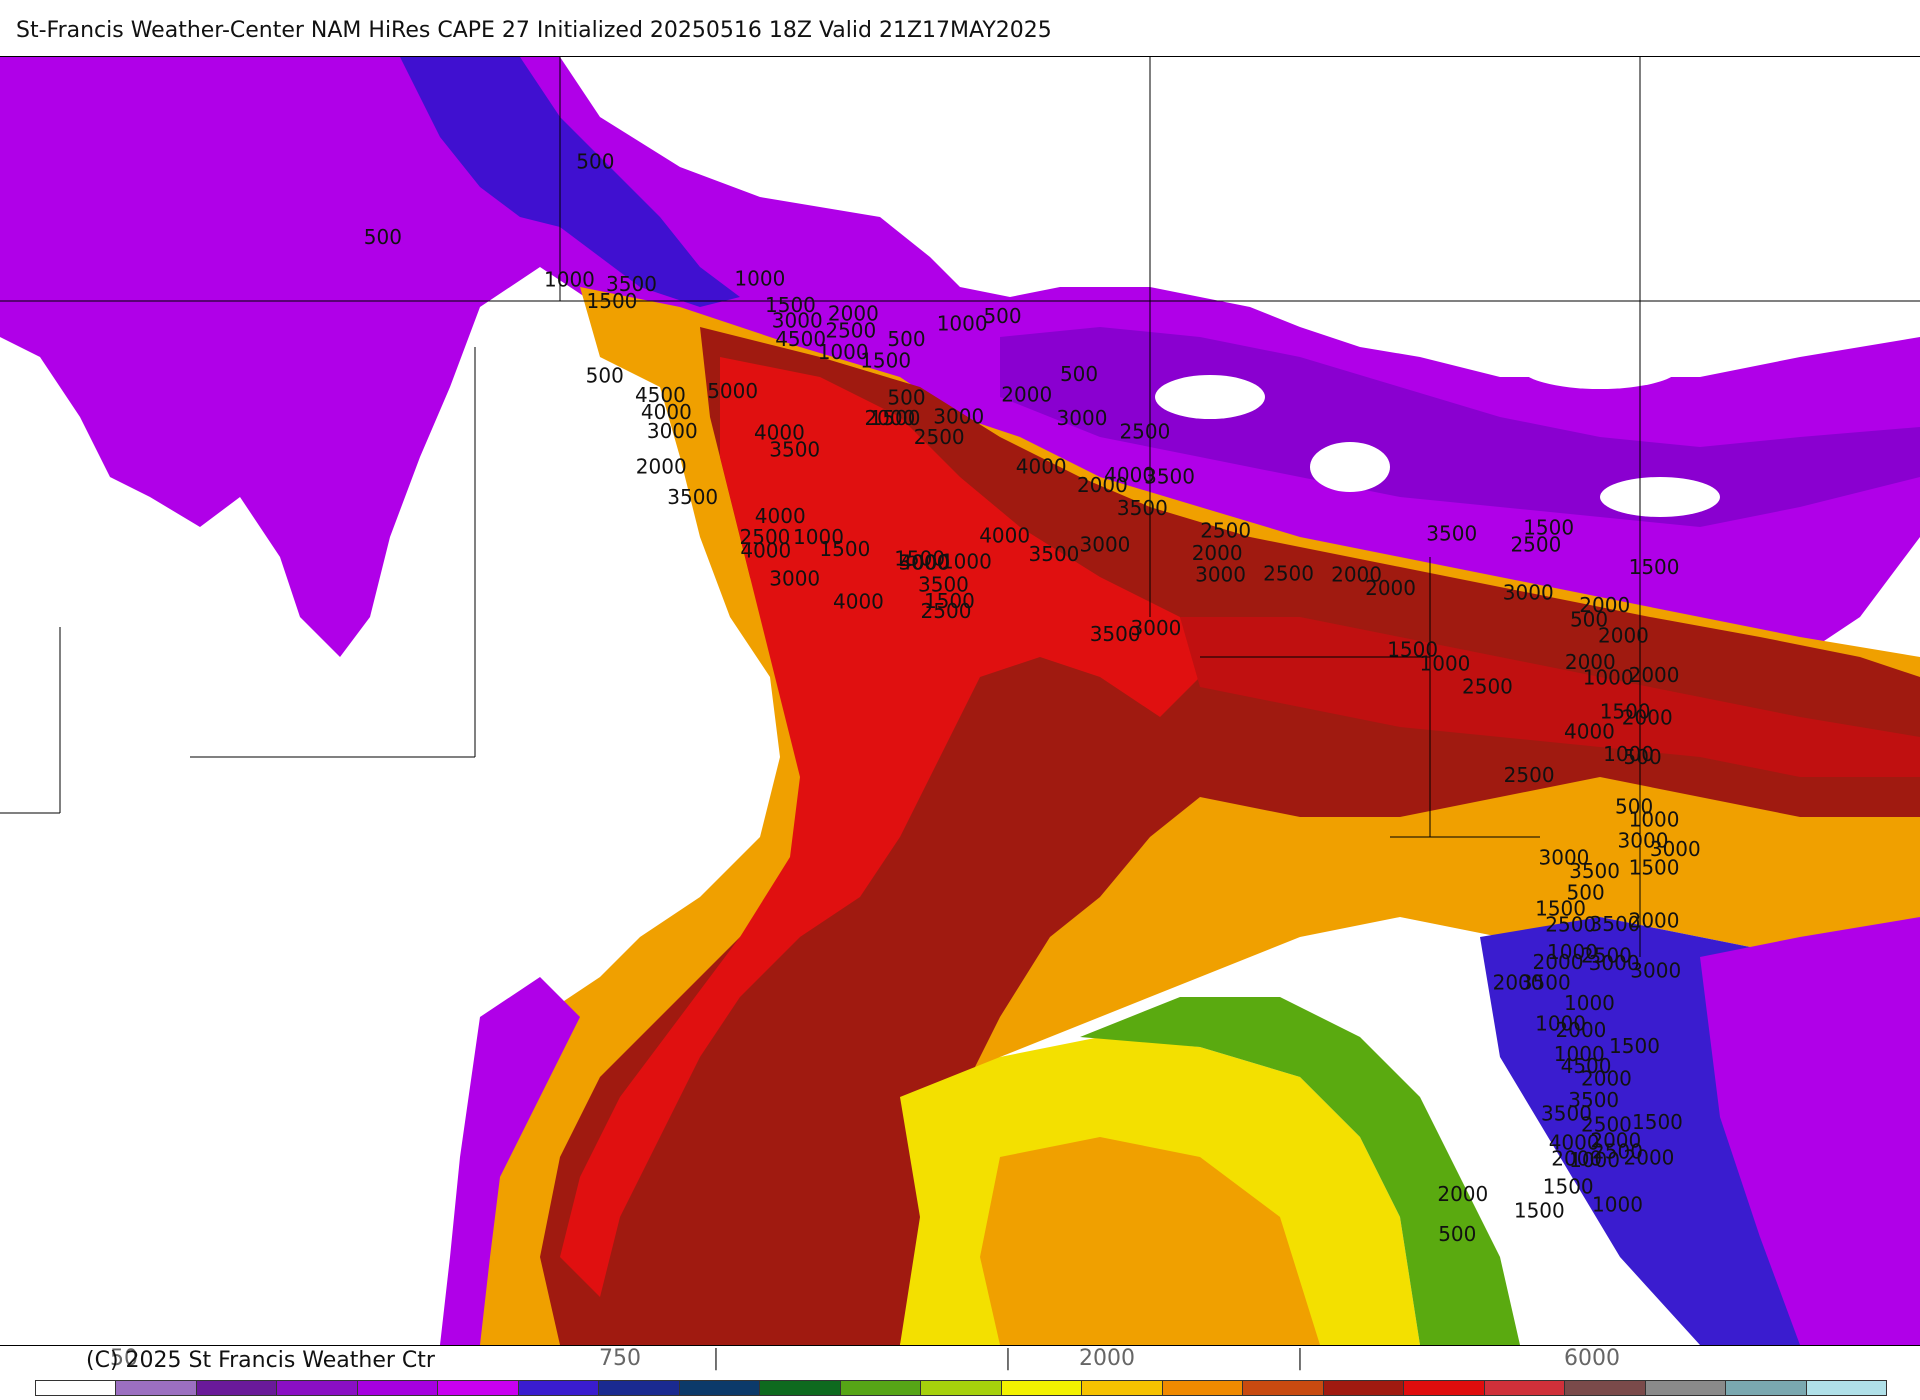 The image size is (1920, 1400). I want to click on color-scale-bar, so click(961, 1388).